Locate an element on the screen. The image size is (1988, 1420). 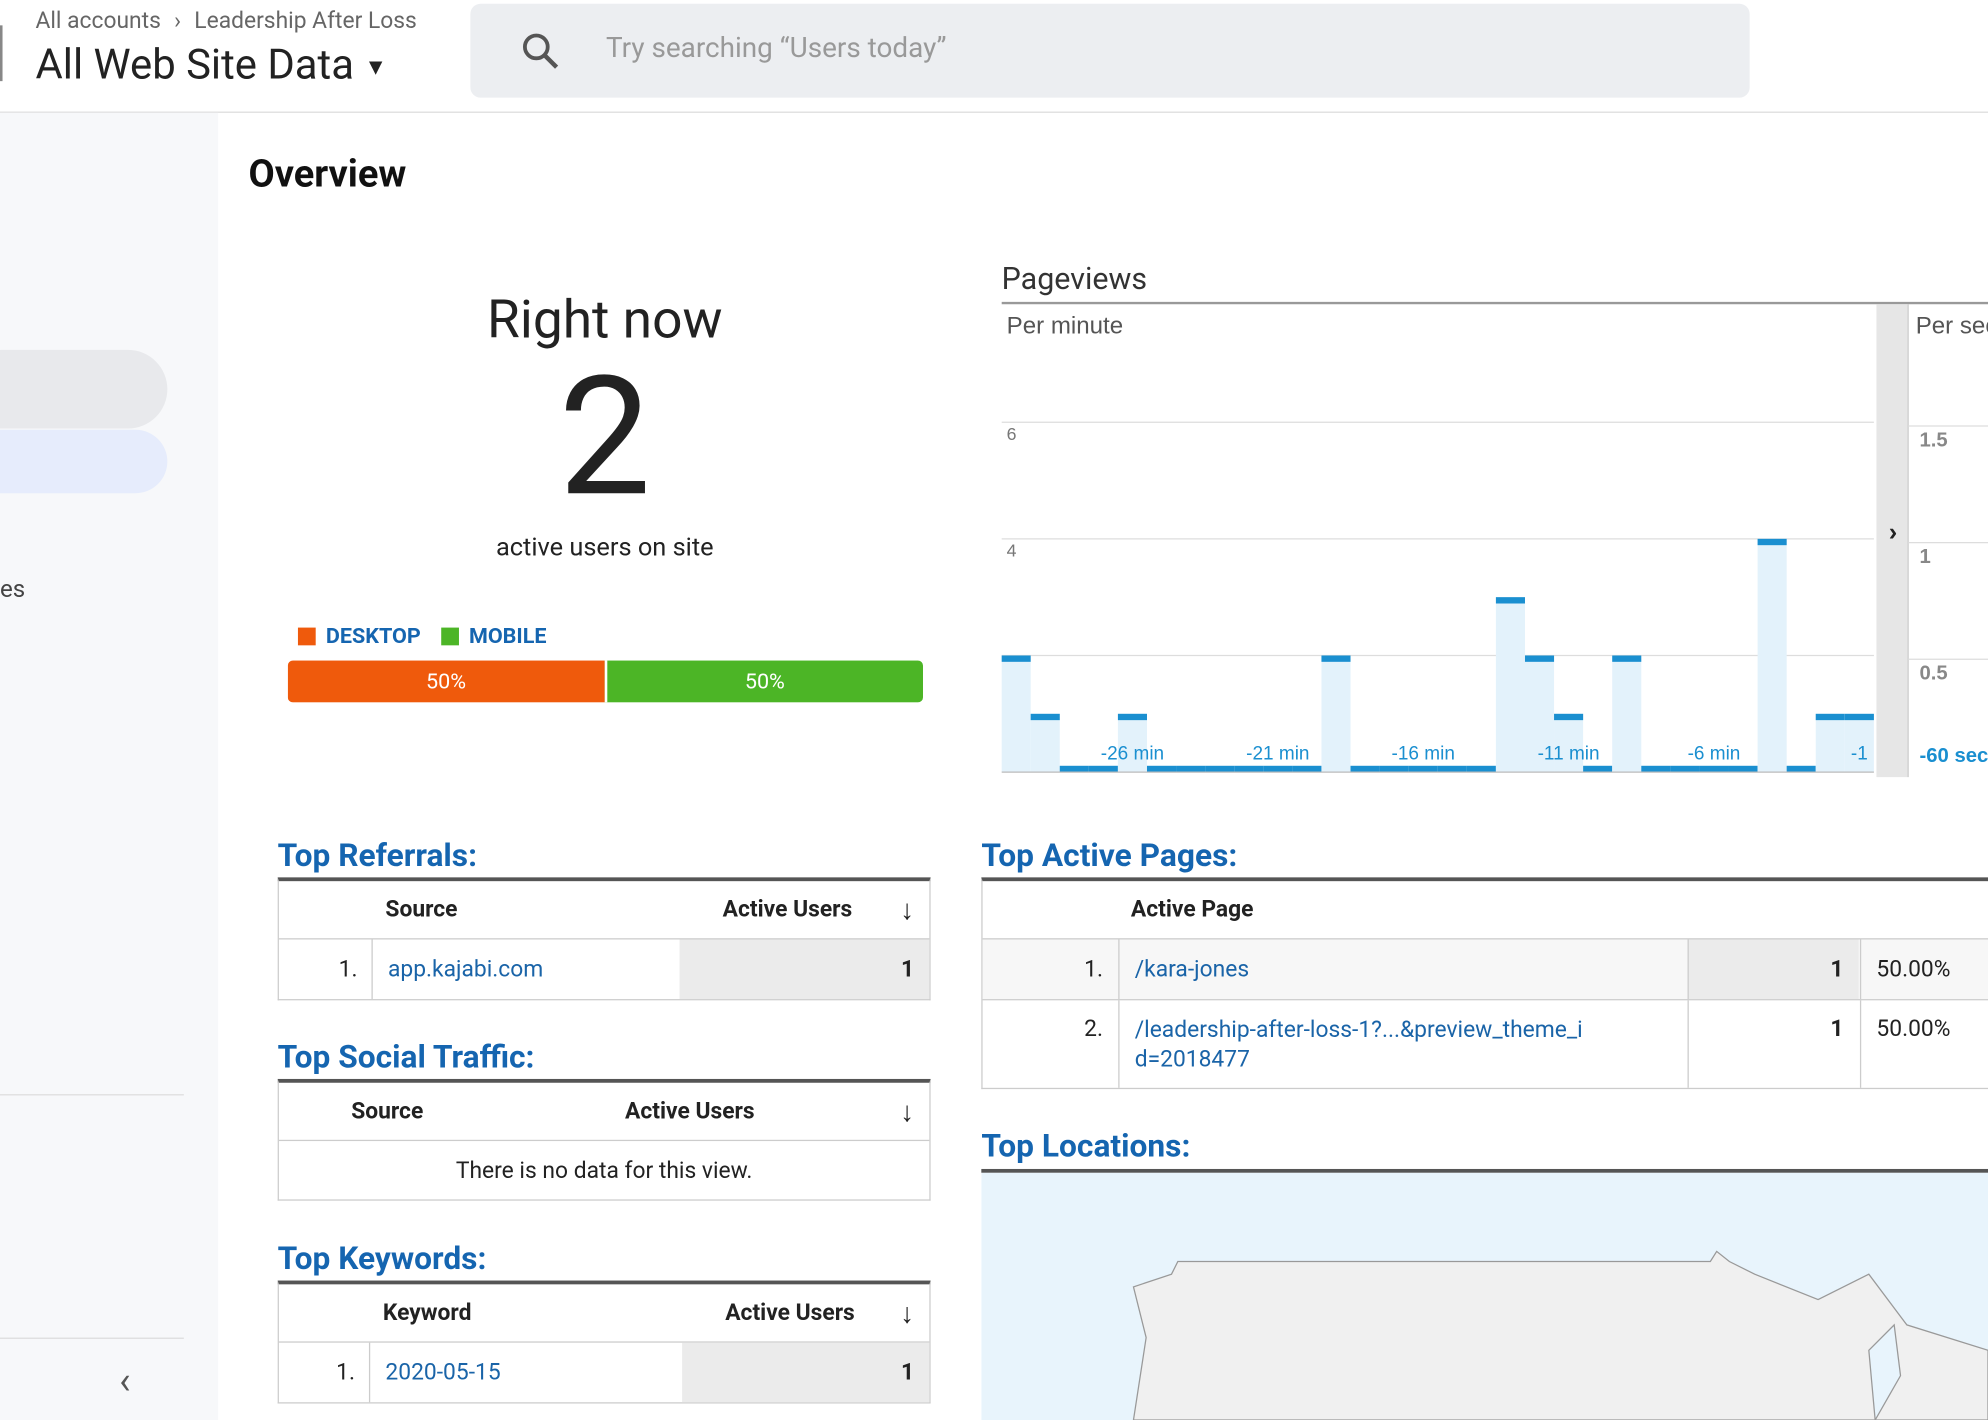
search-box: Try searching “Users today” is located at coordinates (1110, 50).